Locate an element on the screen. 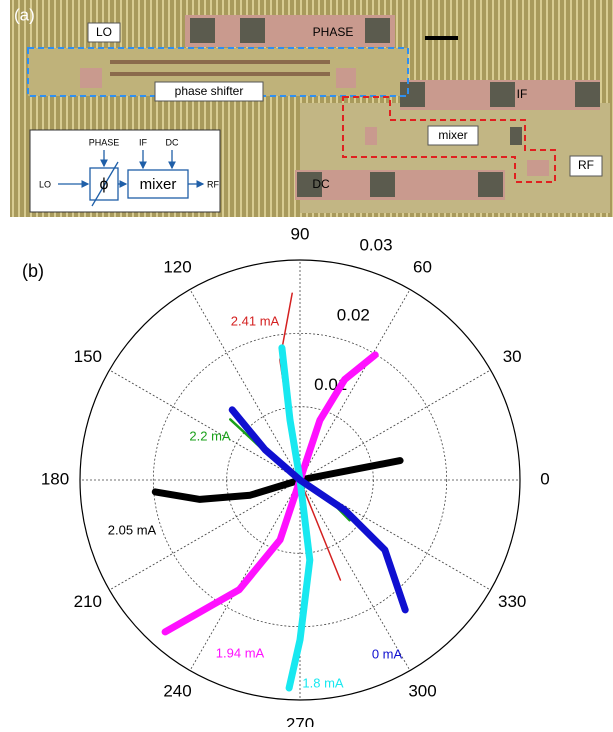 The width and height of the screenshot is (613, 732). inset-label: mixer is located at coordinates (158, 184).